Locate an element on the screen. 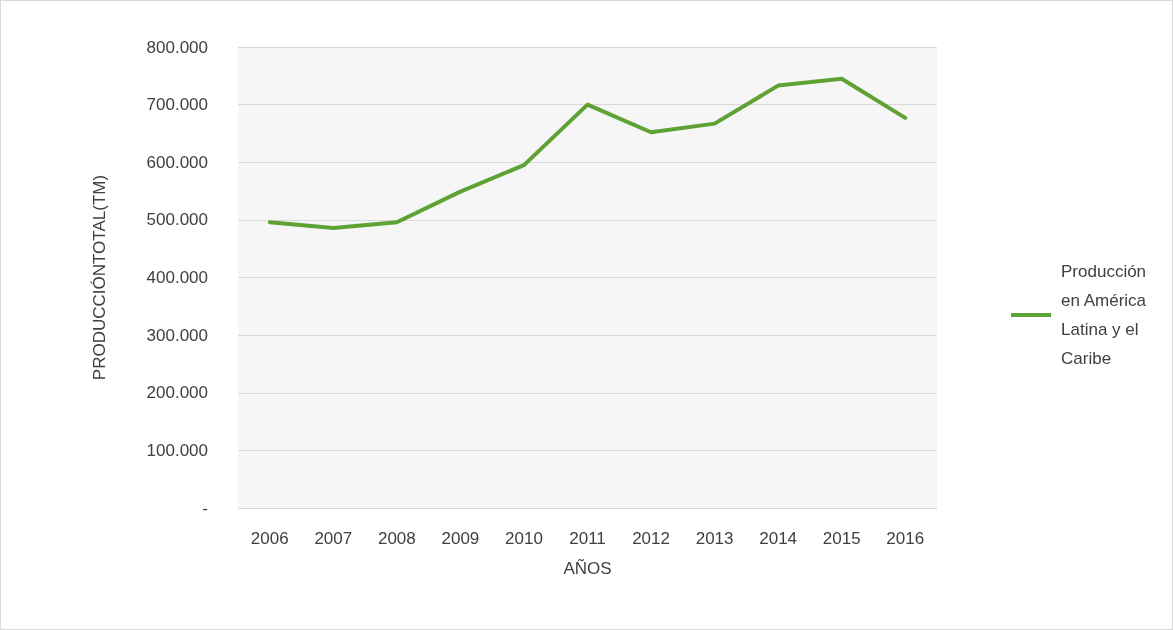 The height and width of the screenshot is (630, 1173). x-axis-title: AÑOS is located at coordinates (587, 568).